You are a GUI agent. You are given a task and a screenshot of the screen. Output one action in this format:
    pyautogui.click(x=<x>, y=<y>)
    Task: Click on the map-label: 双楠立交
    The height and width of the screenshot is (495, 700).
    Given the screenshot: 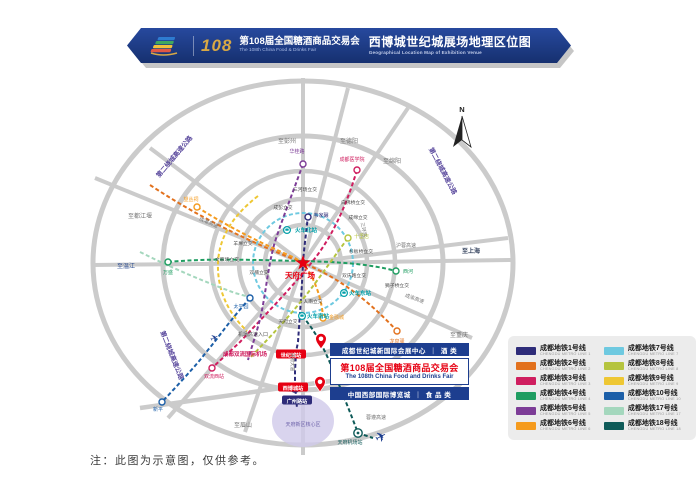 What is the action you would take?
    pyautogui.click(x=258, y=272)
    